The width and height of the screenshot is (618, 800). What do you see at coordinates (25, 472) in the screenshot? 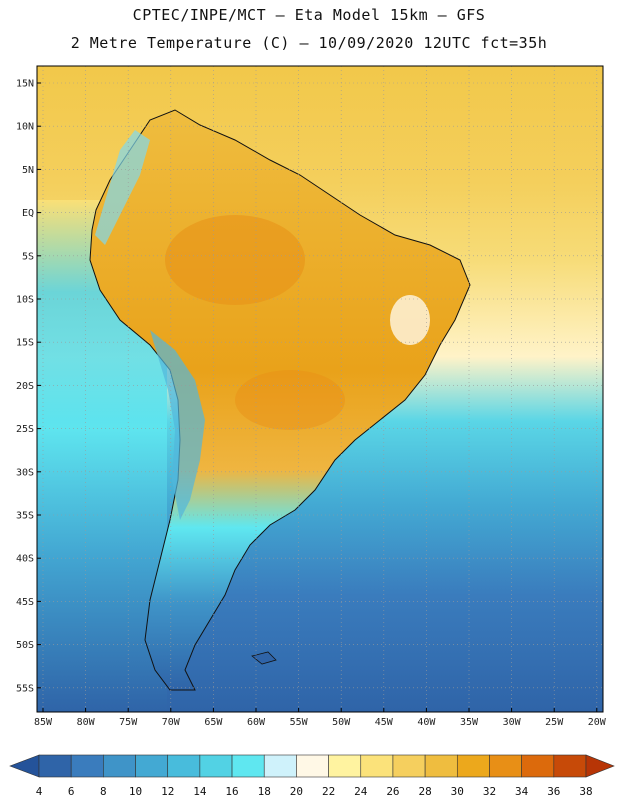
I see `lat-tick-label: 30S` at bounding box center [25, 472].